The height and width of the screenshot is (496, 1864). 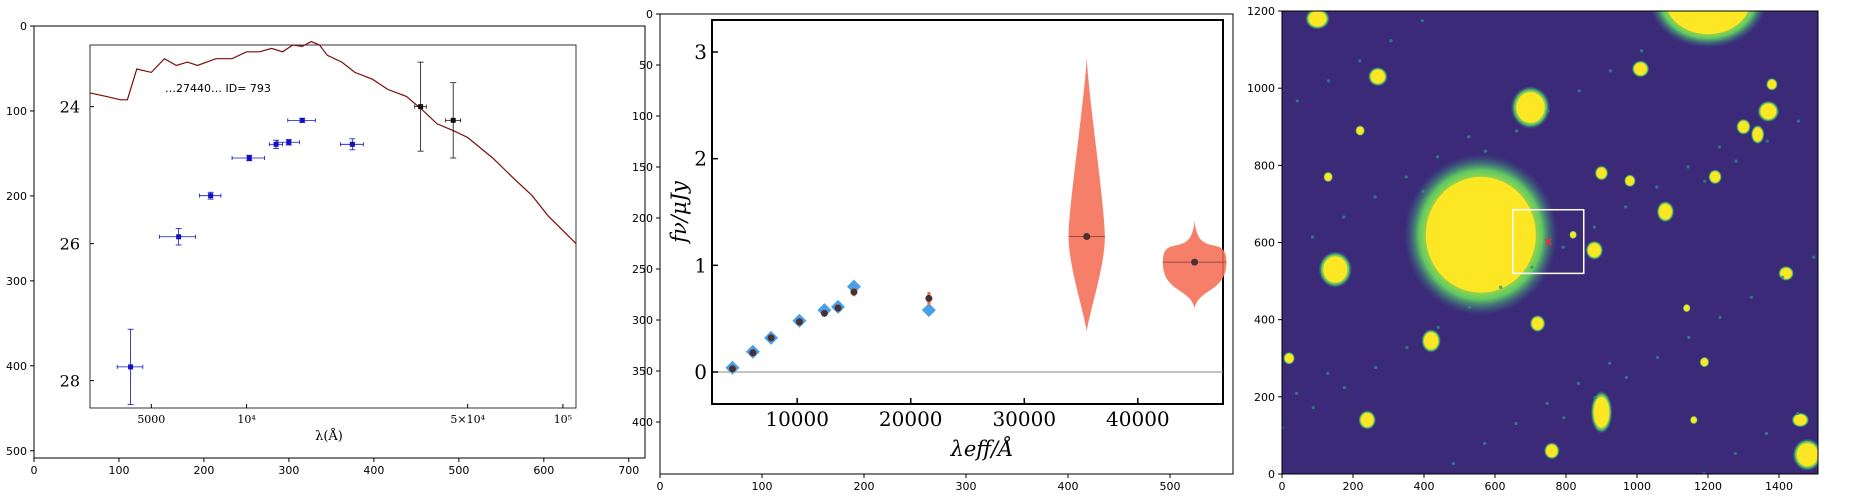 What do you see at coordinates (329, 436) in the screenshot?
I see `inner-x-axis-label: λ(Å)` at bounding box center [329, 436].